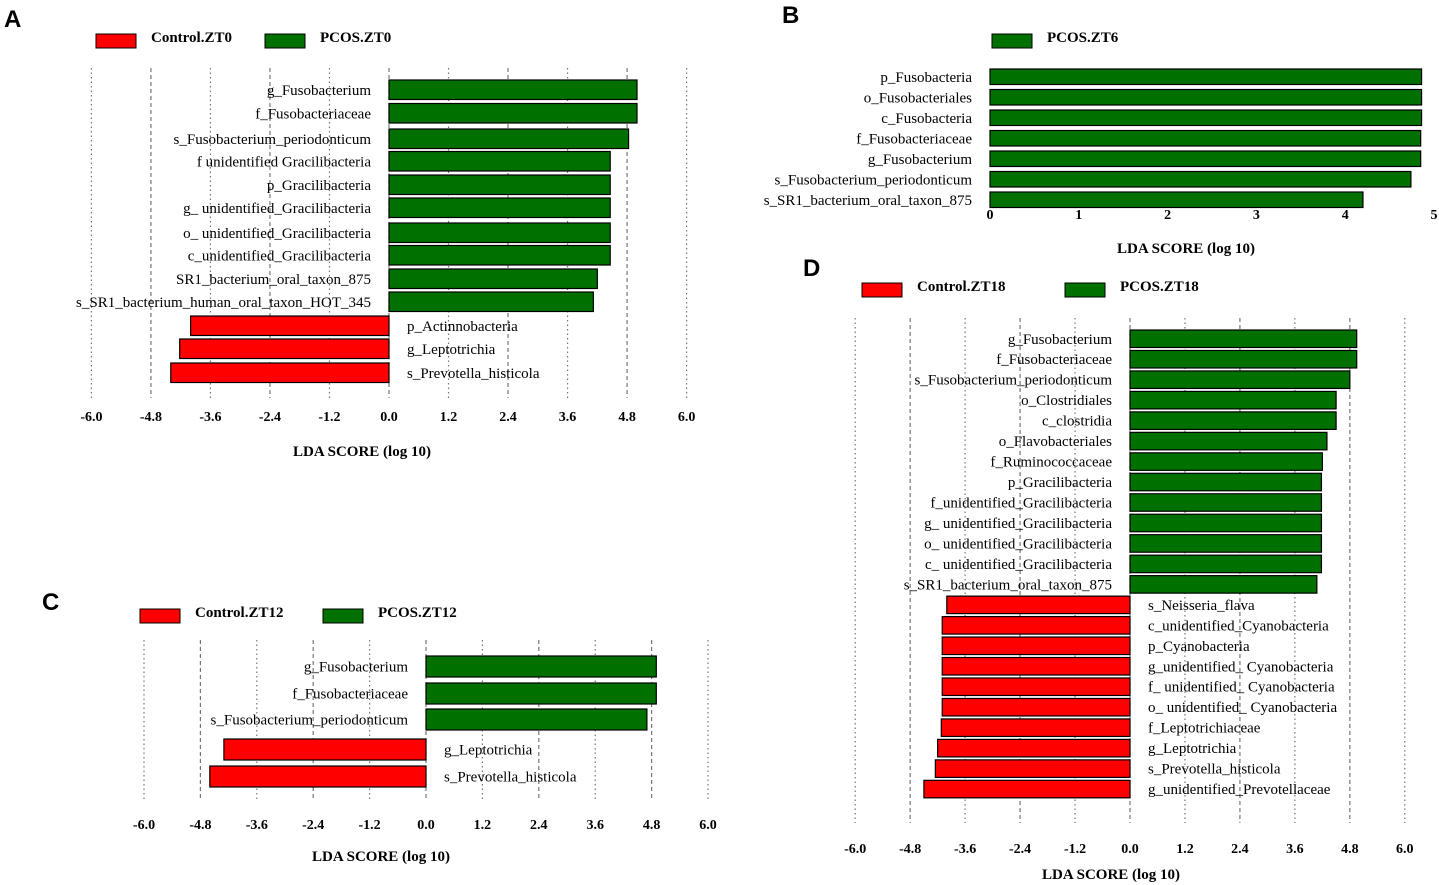 This screenshot has width=1439, height=885. What do you see at coordinates (1434, 215) in the screenshot?
I see `tick-label: 5` at bounding box center [1434, 215].